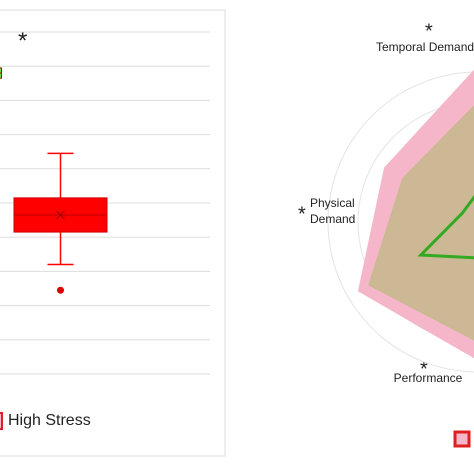 The width and height of the screenshot is (474, 474). Describe the element at coordinates (425, 47) in the screenshot. I see `axis-label: Temporal Demand` at that location.